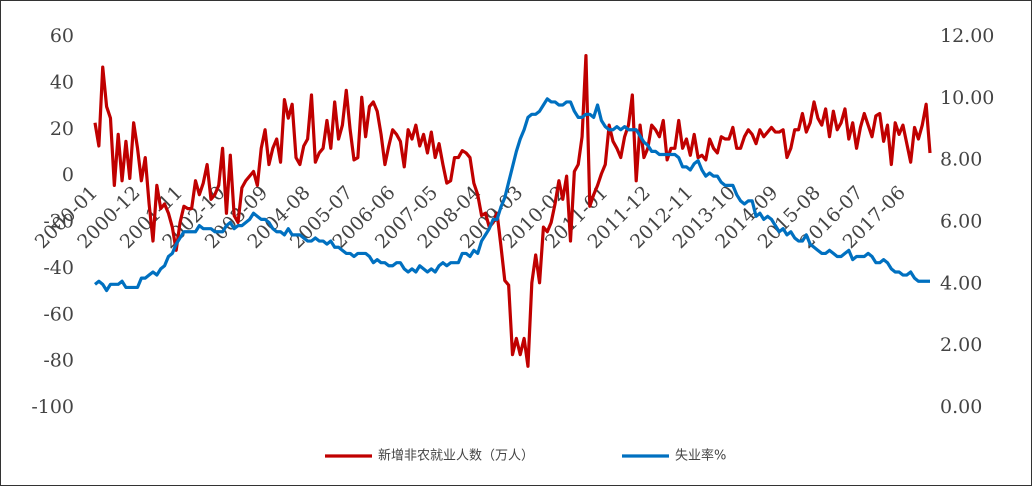 This screenshot has height=486, width=1032. Describe the element at coordinates (967, 36) in the screenshot. I see `y2-tick-label: 12.00` at that location.